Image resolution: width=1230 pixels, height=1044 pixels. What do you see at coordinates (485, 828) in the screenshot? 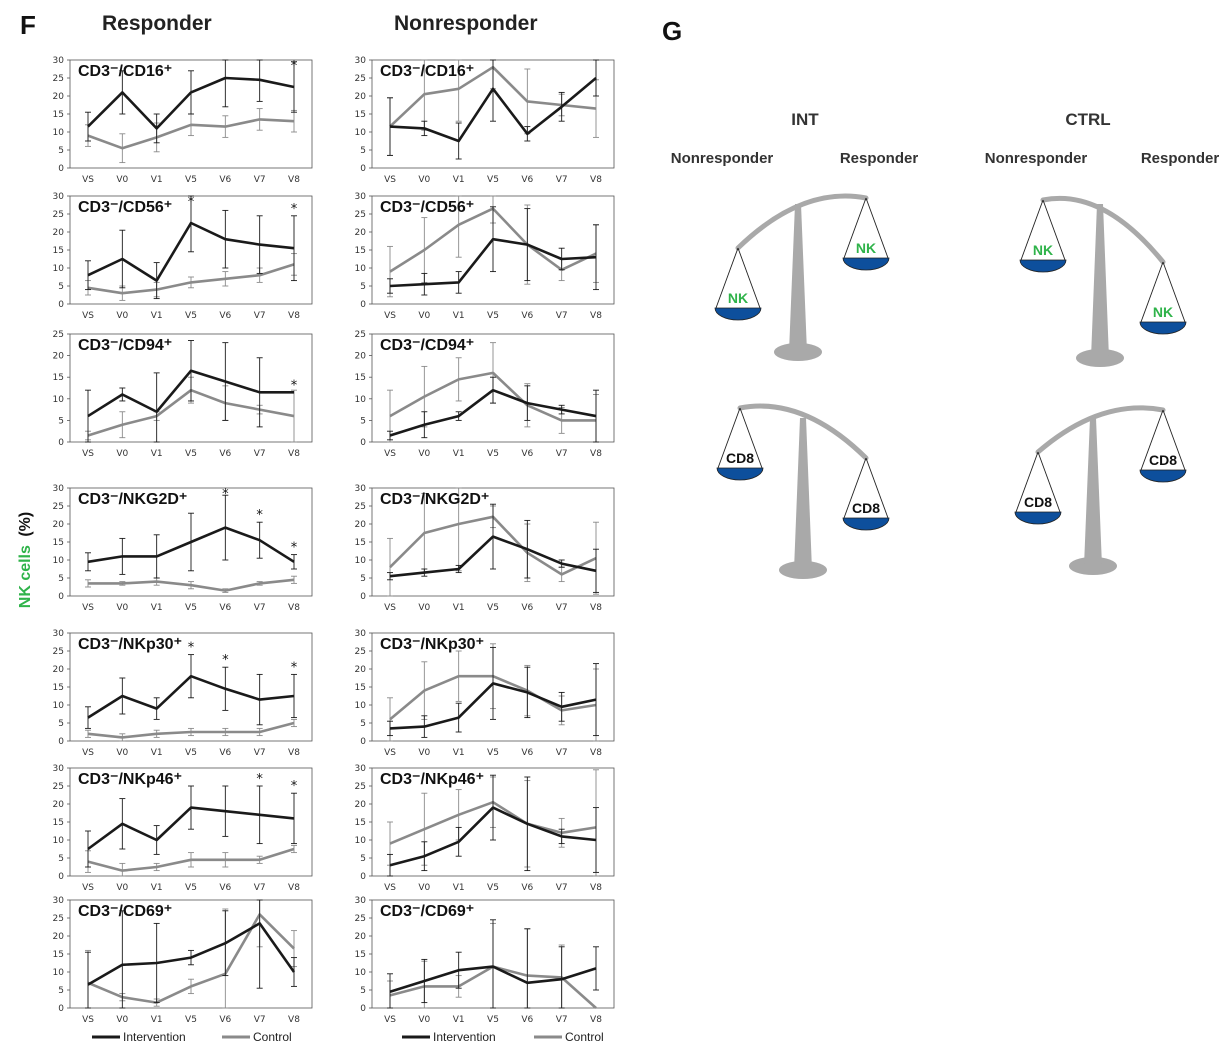
I see `chart-nonresponder-6: 0 5 10 15 20 25 30 VS V0 V1 V5 V6 V7 V8 CD3⁻/NKp46⁺` at bounding box center [485, 828].